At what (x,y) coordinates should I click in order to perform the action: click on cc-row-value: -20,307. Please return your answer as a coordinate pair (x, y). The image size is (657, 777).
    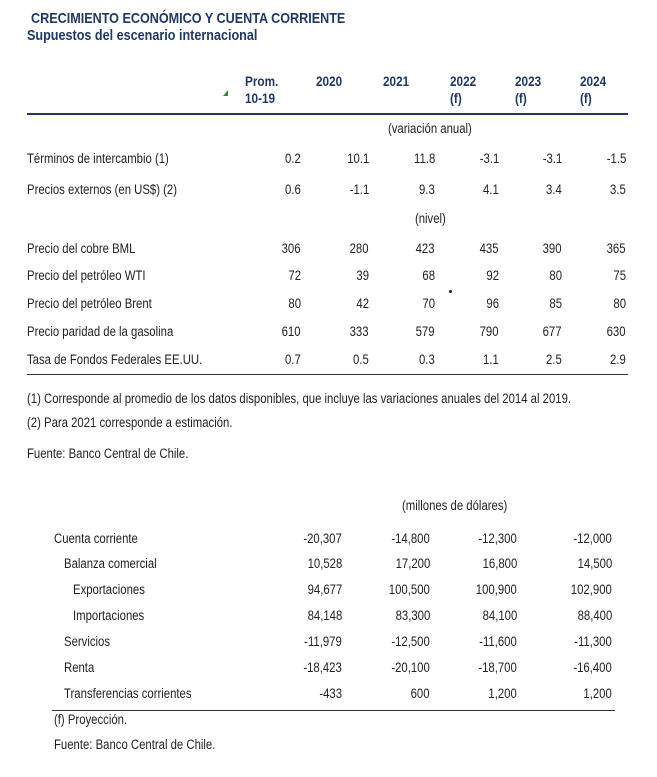
    Looking at the image, I should click on (322, 538).